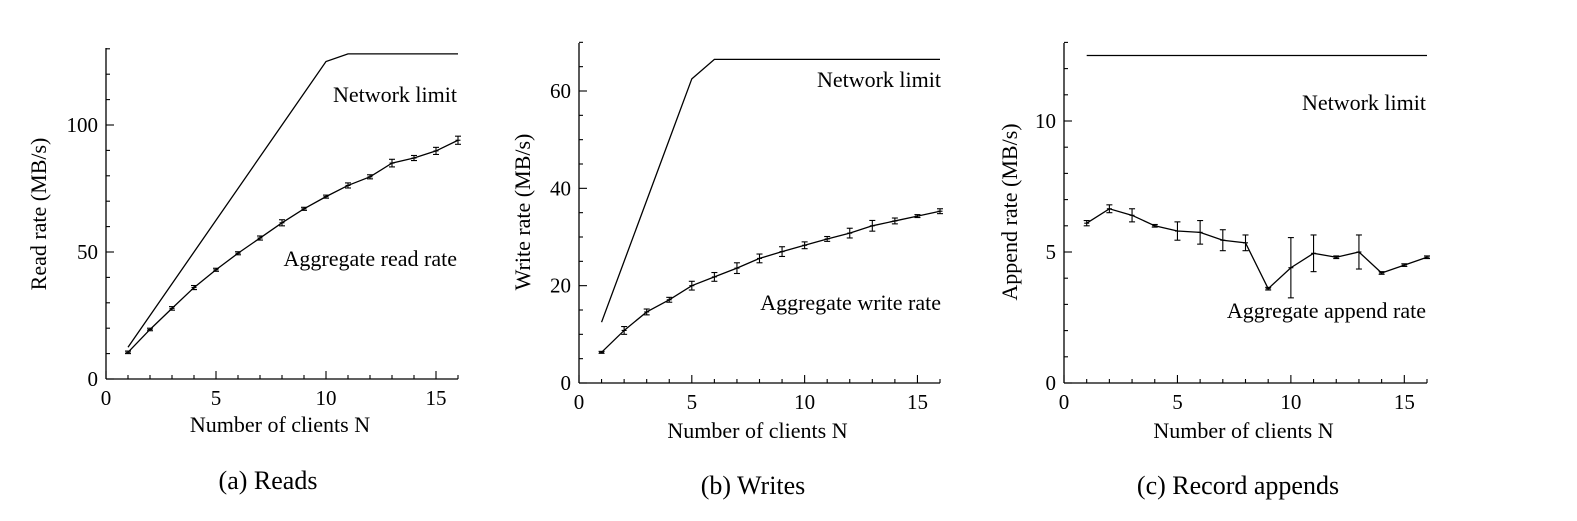  I want to click on y-axis-label: Append rate (MB/s), so click(1009, 211).